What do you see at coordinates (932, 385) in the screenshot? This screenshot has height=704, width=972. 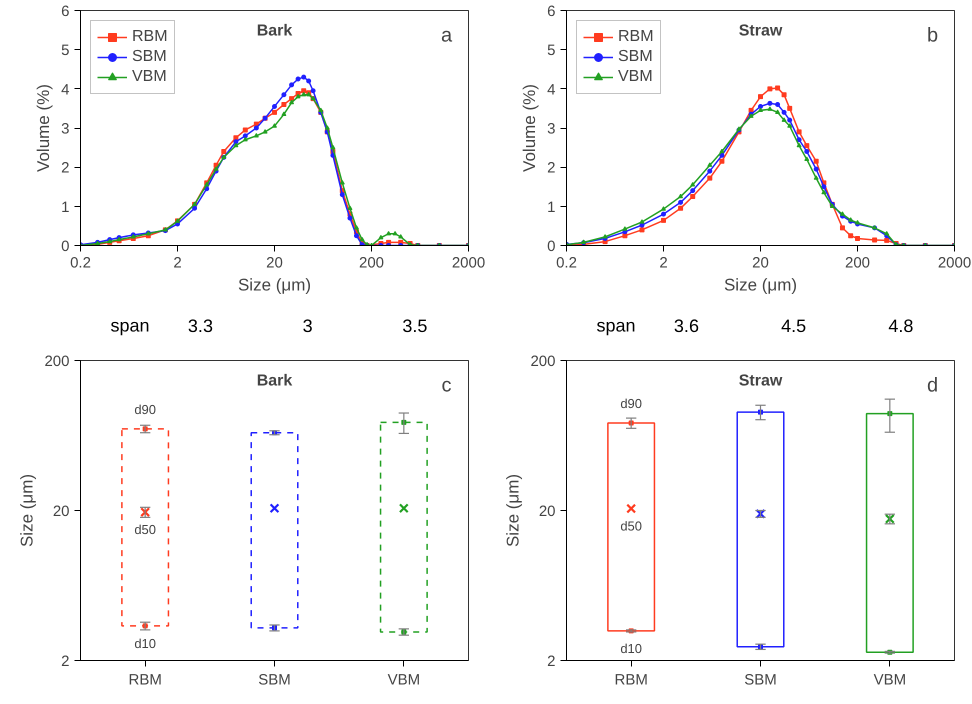 I see `annotation: d` at bounding box center [932, 385].